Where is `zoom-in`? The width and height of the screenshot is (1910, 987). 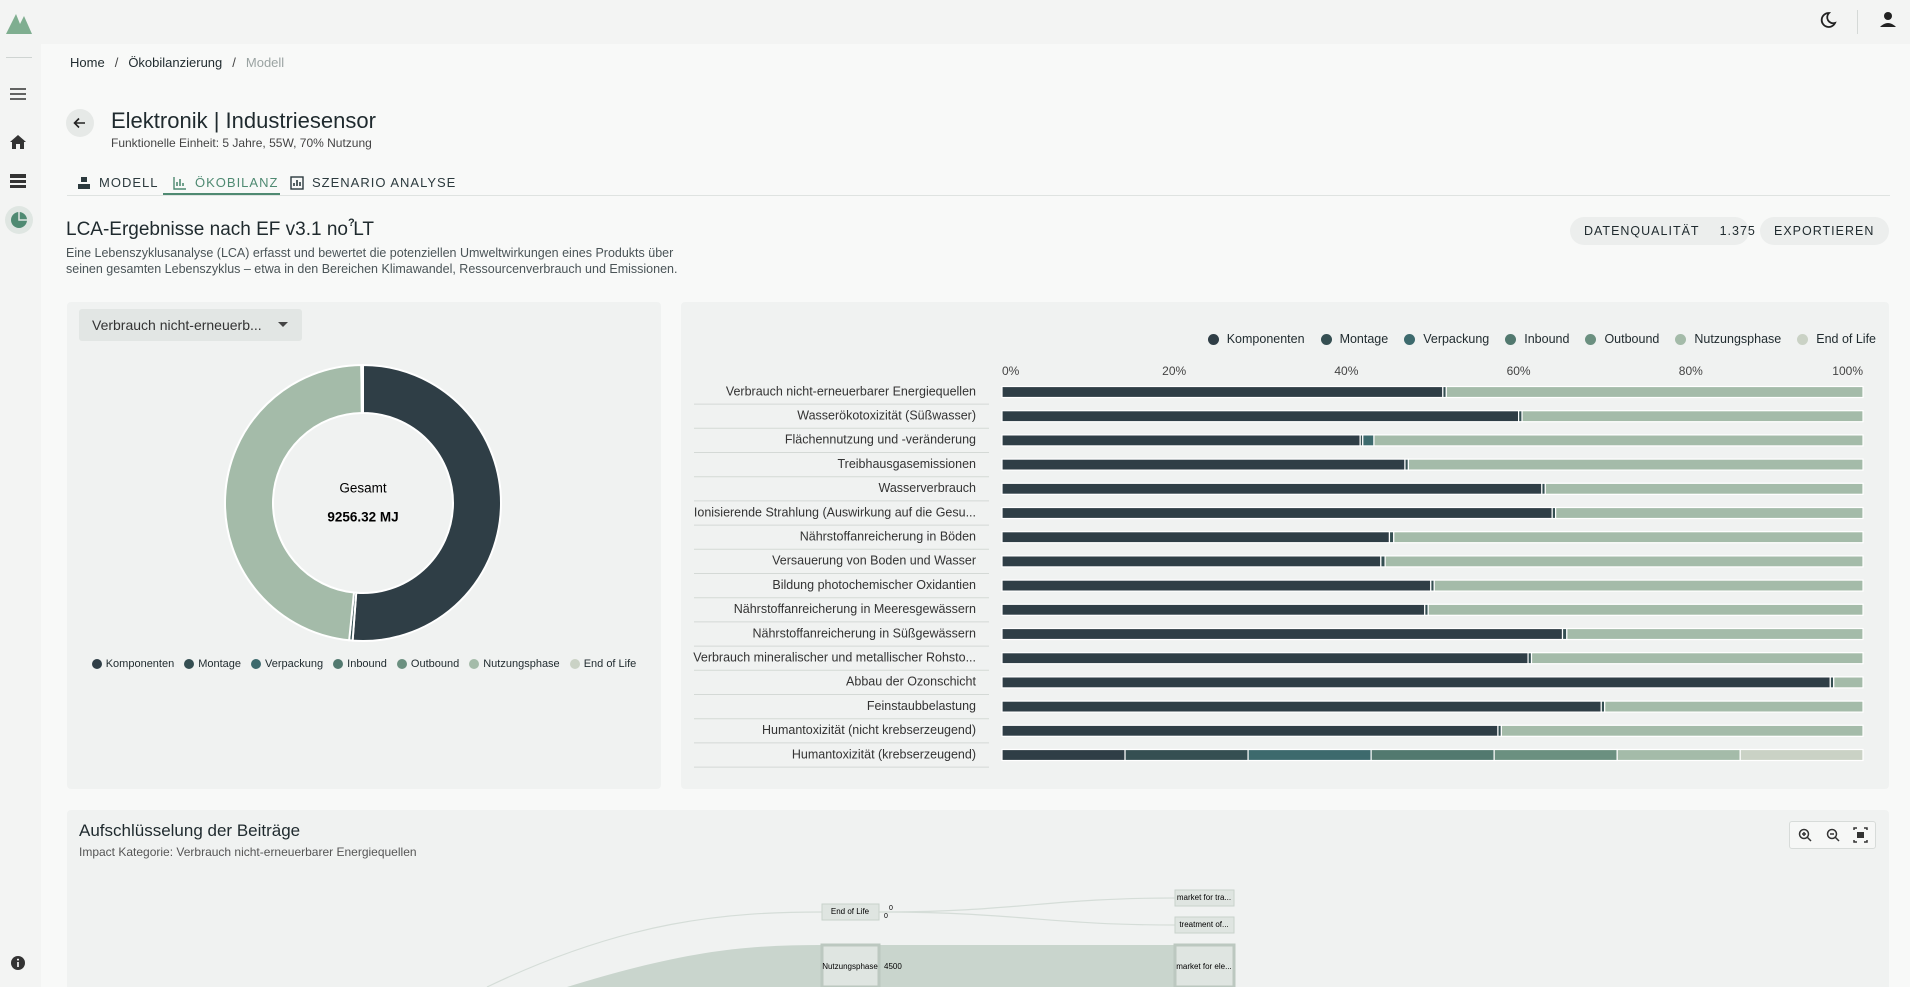
zoom-in is located at coordinates (1805, 835).